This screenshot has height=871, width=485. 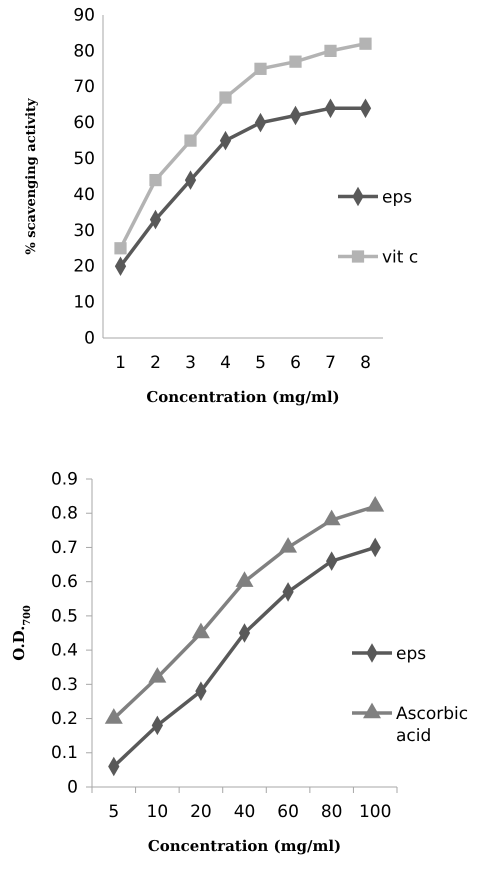 What do you see at coordinates (432, 725) in the screenshot?
I see `legend-label: Ascorbic acid` at bounding box center [432, 725].